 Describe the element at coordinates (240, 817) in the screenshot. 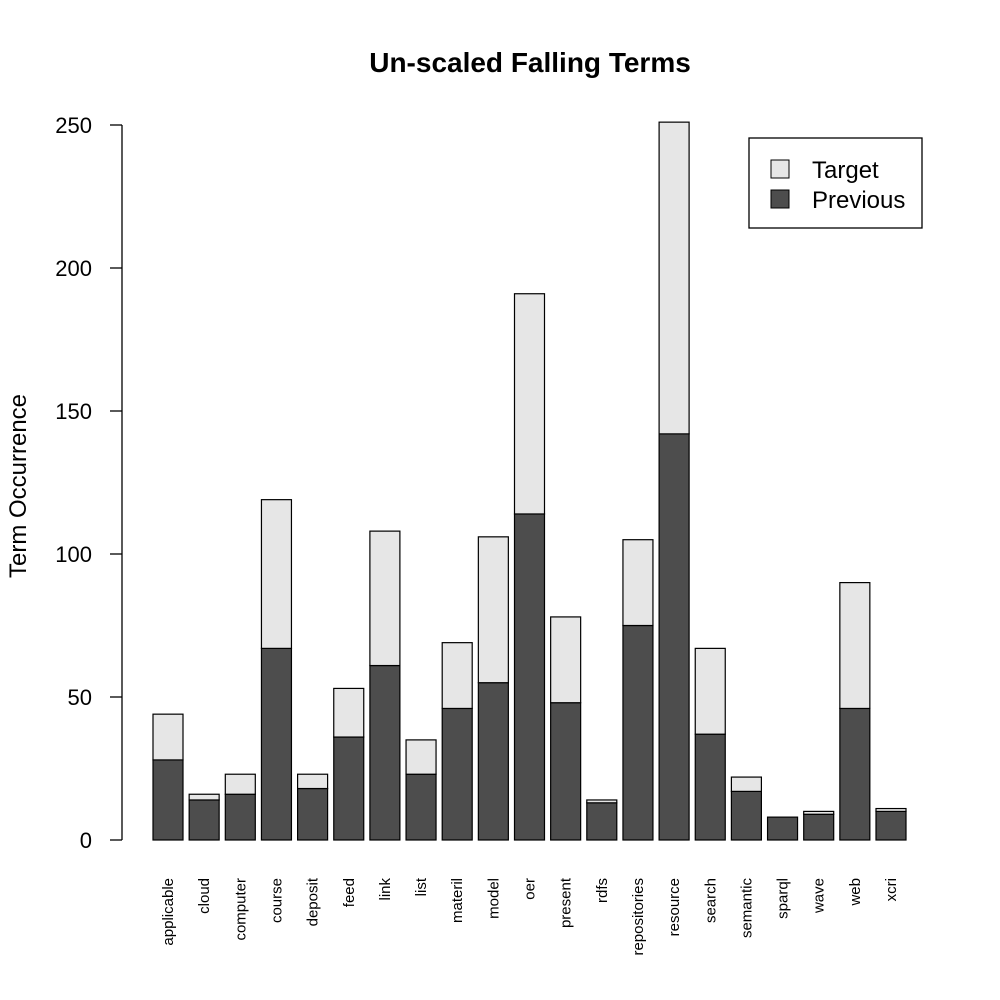

I see `bar-previous-computer` at that location.